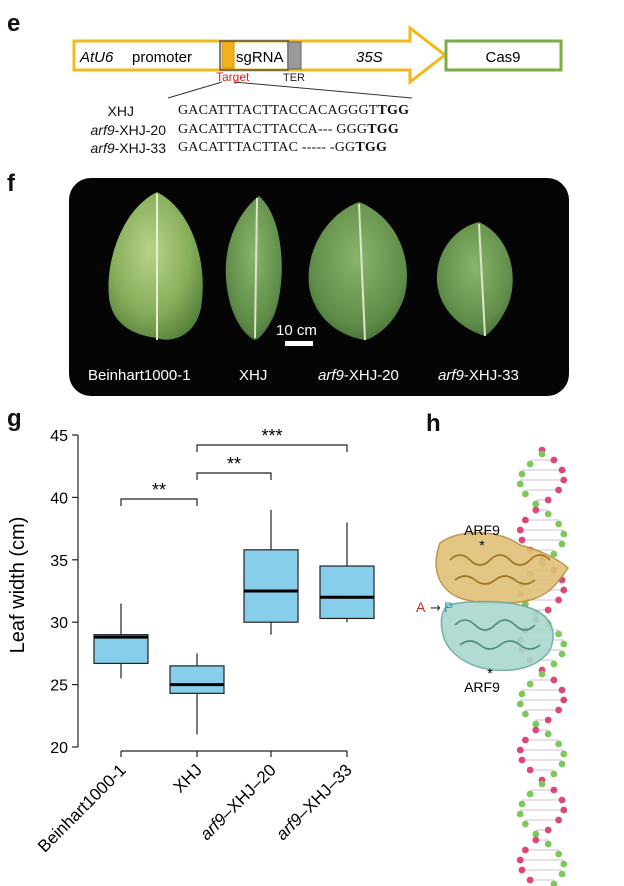 The width and height of the screenshot is (624, 886). I want to click on y-tick-label: 35, so click(59, 561).